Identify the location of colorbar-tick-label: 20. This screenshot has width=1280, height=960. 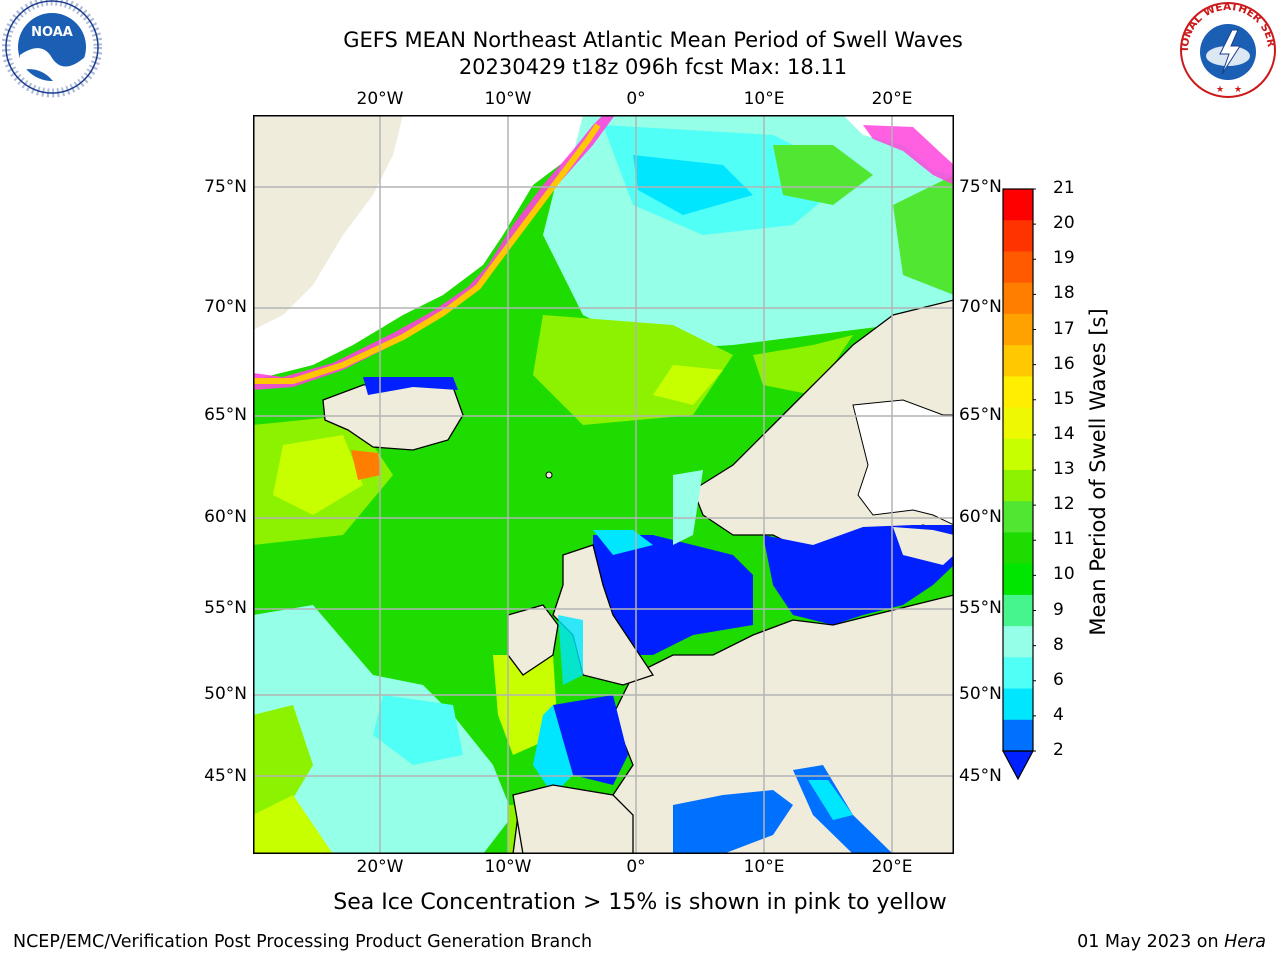
(1064, 223).